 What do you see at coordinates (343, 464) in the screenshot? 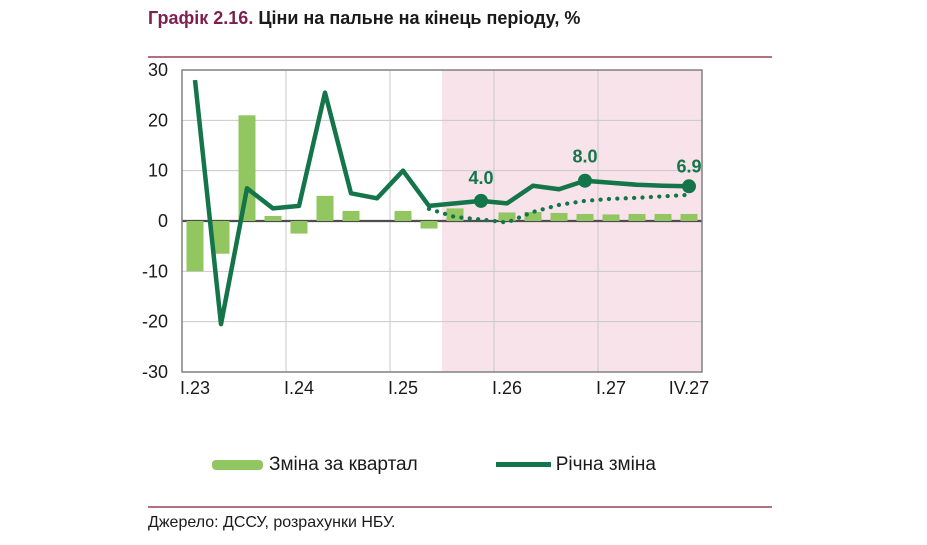
I see `legend-label-quarterly: Зміна за квартал` at bounding box center [343, 464].